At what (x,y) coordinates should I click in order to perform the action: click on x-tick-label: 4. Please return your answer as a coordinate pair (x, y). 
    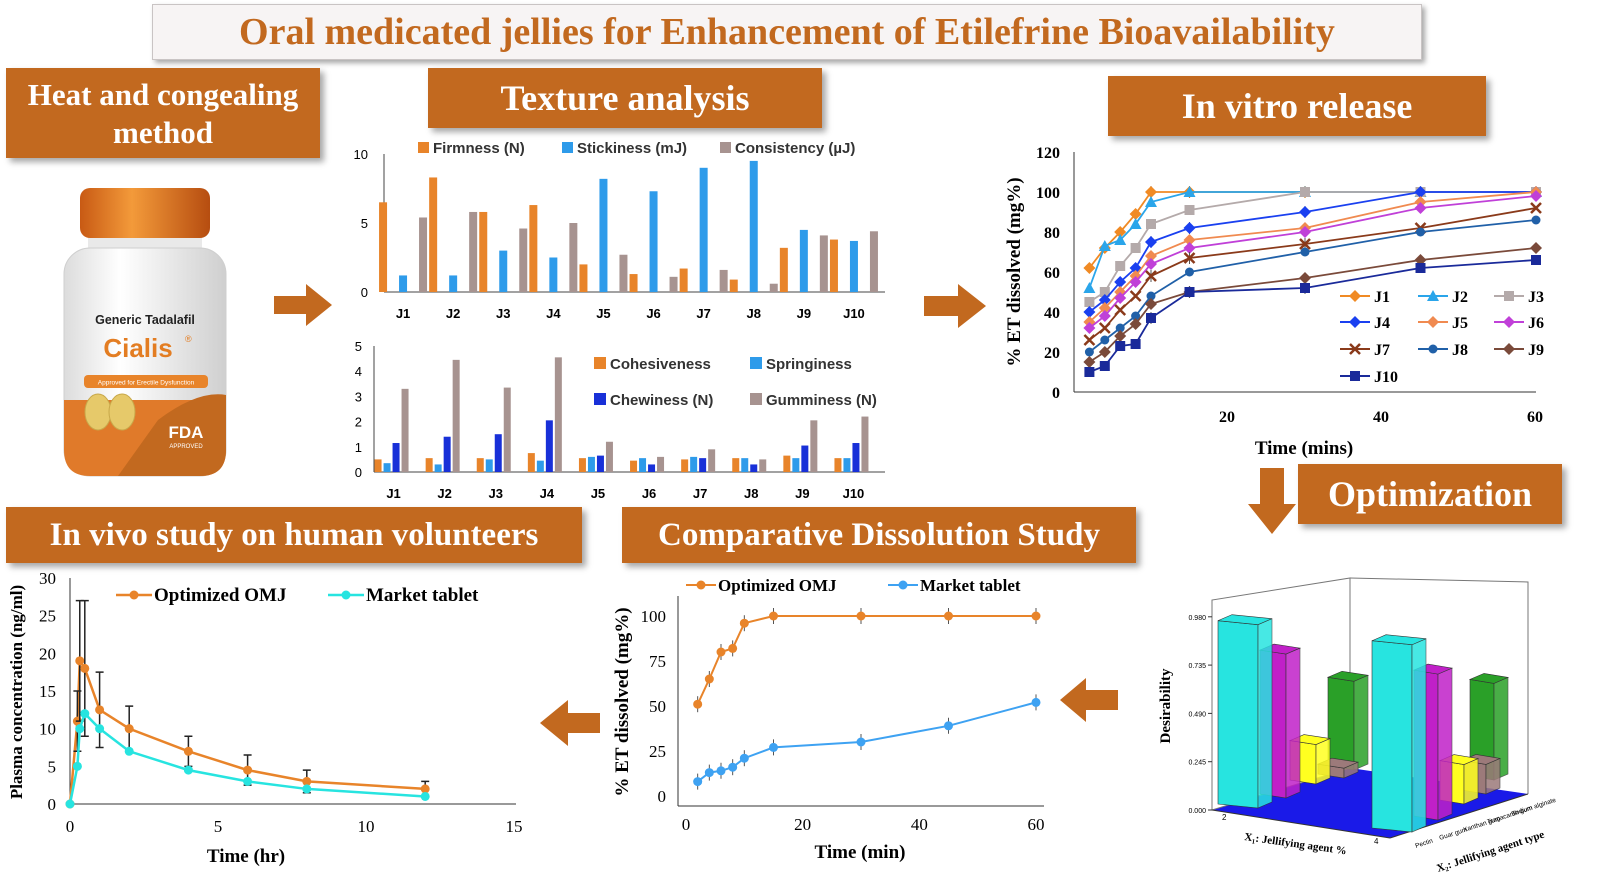
    Looking at the image, I should click on (1376, 841).